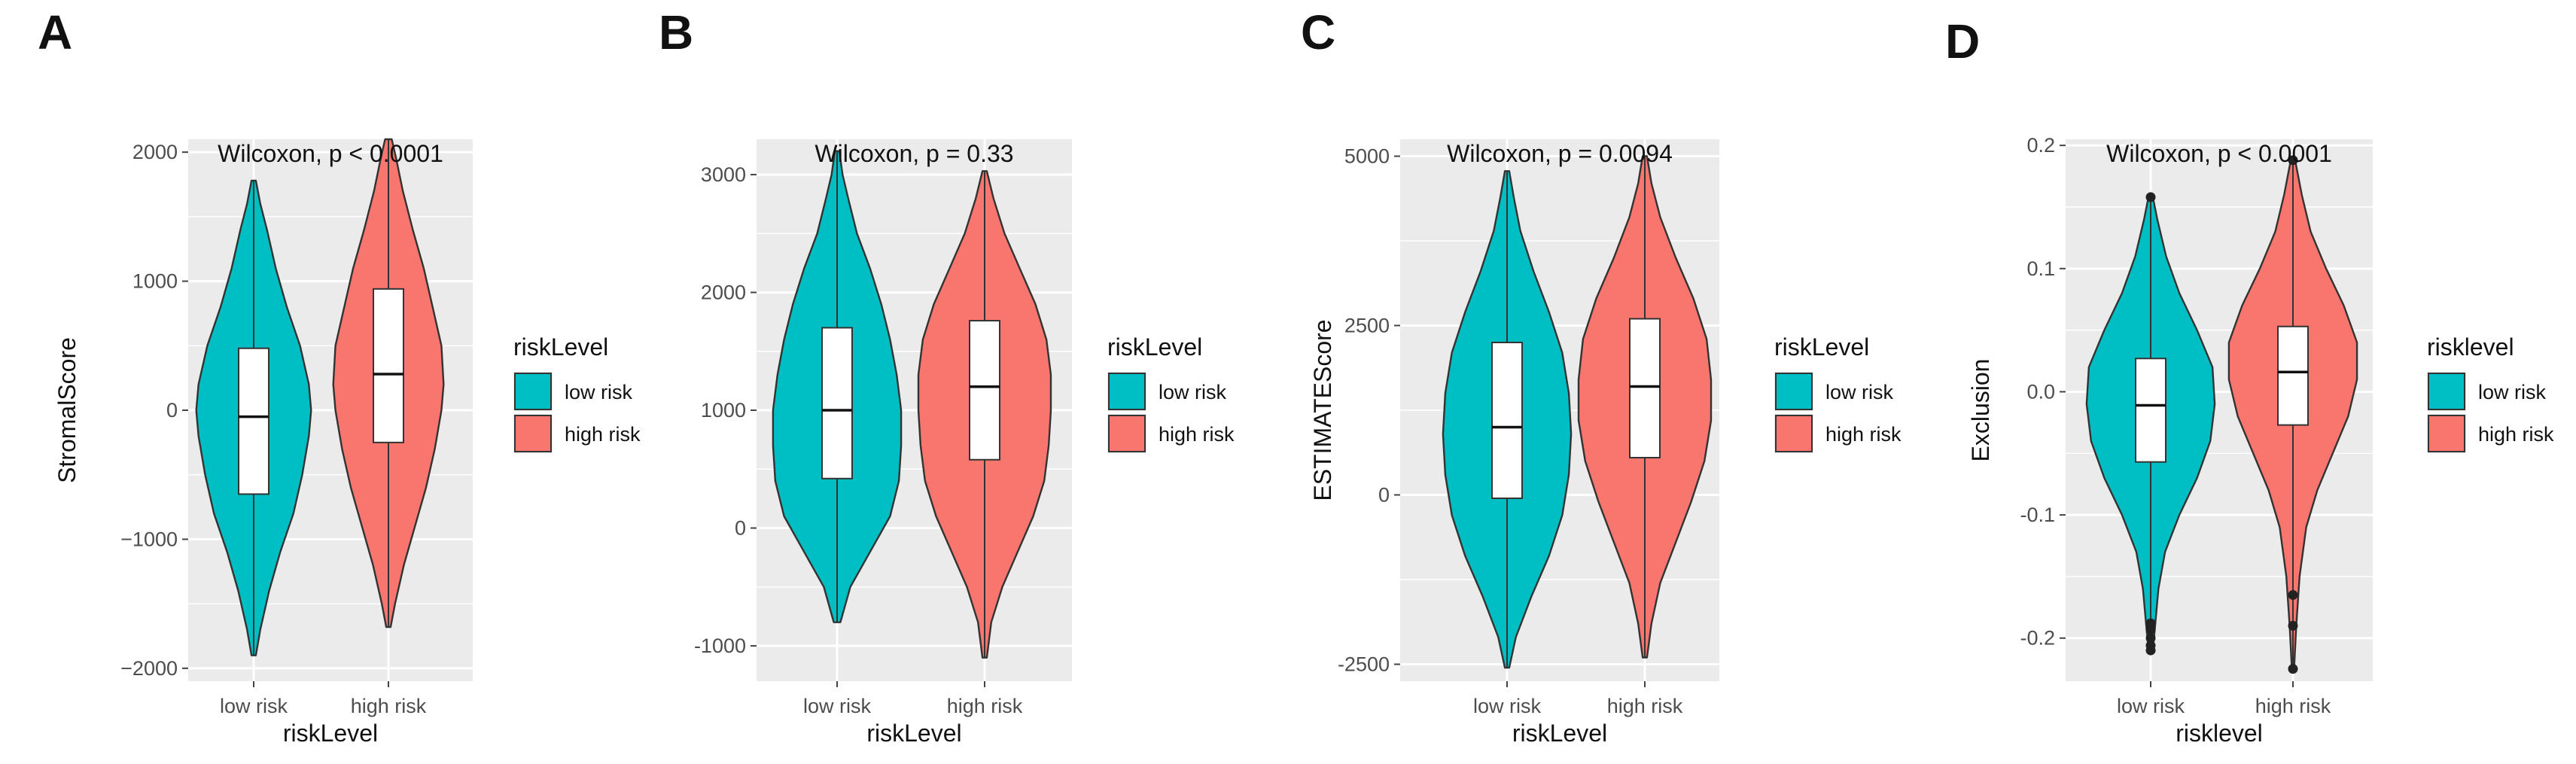  Describe the element at coordinates (2219, 153) in the screenshot. I see `chart4-stat-annotation: Wilcoxon, p < 0.0001` at that location.